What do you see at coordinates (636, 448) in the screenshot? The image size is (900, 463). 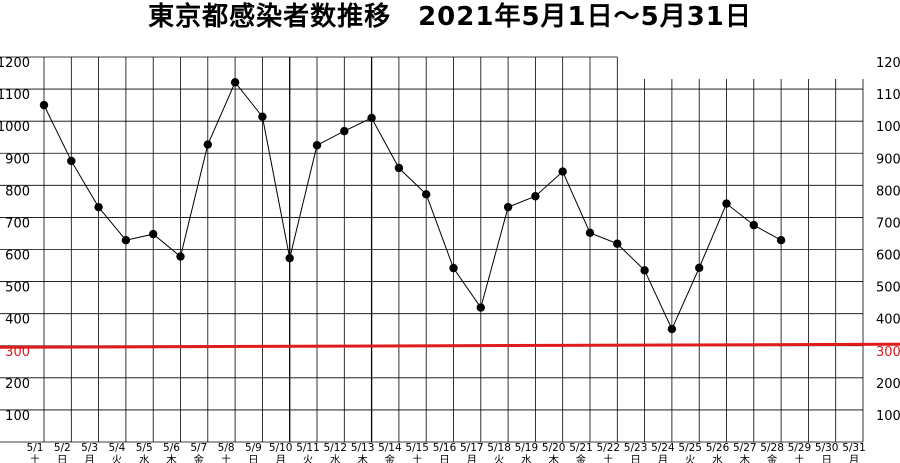 I see `x-tick-label-date: 5/23` at bounding box center [636, 448].